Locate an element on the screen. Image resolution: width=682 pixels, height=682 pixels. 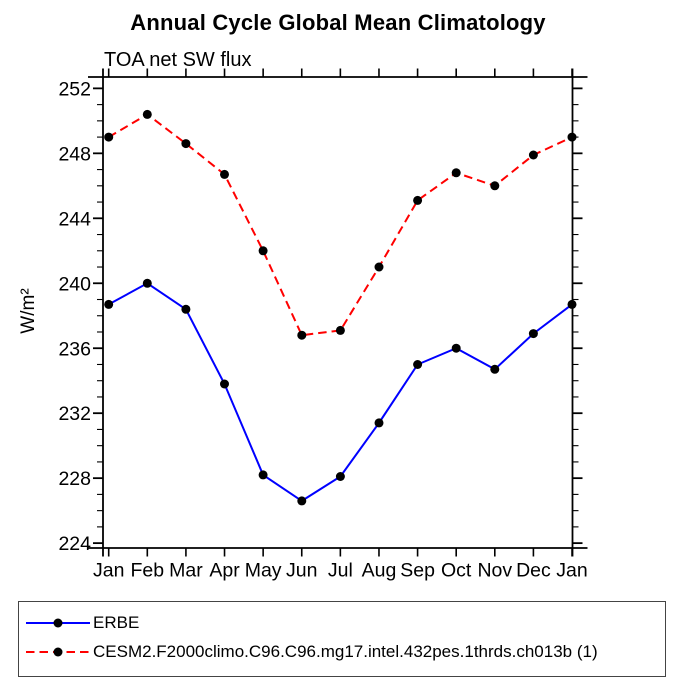
x-tick-label: Dec is located at coordinates (533, 571).